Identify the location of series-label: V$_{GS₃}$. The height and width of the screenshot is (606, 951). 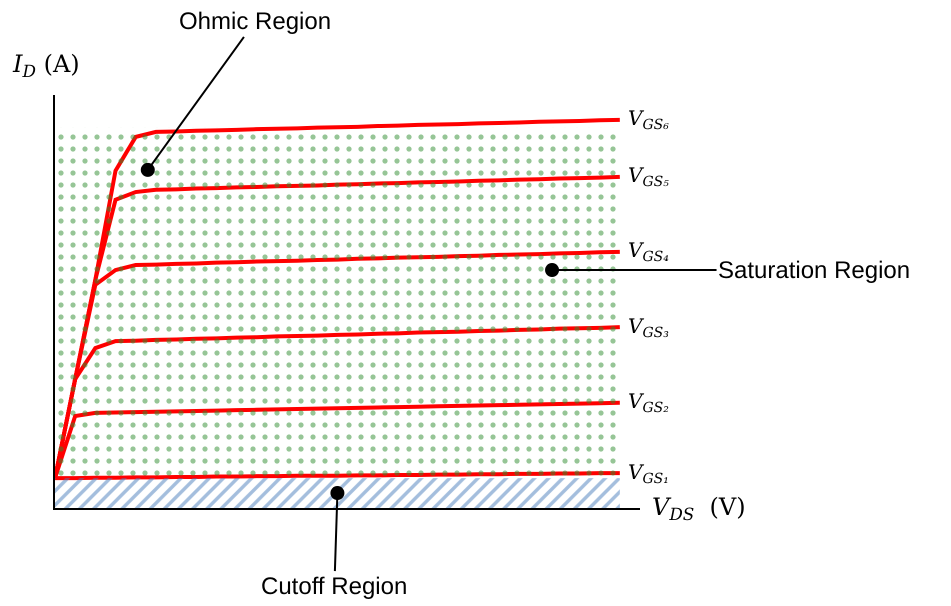
(649, 328).